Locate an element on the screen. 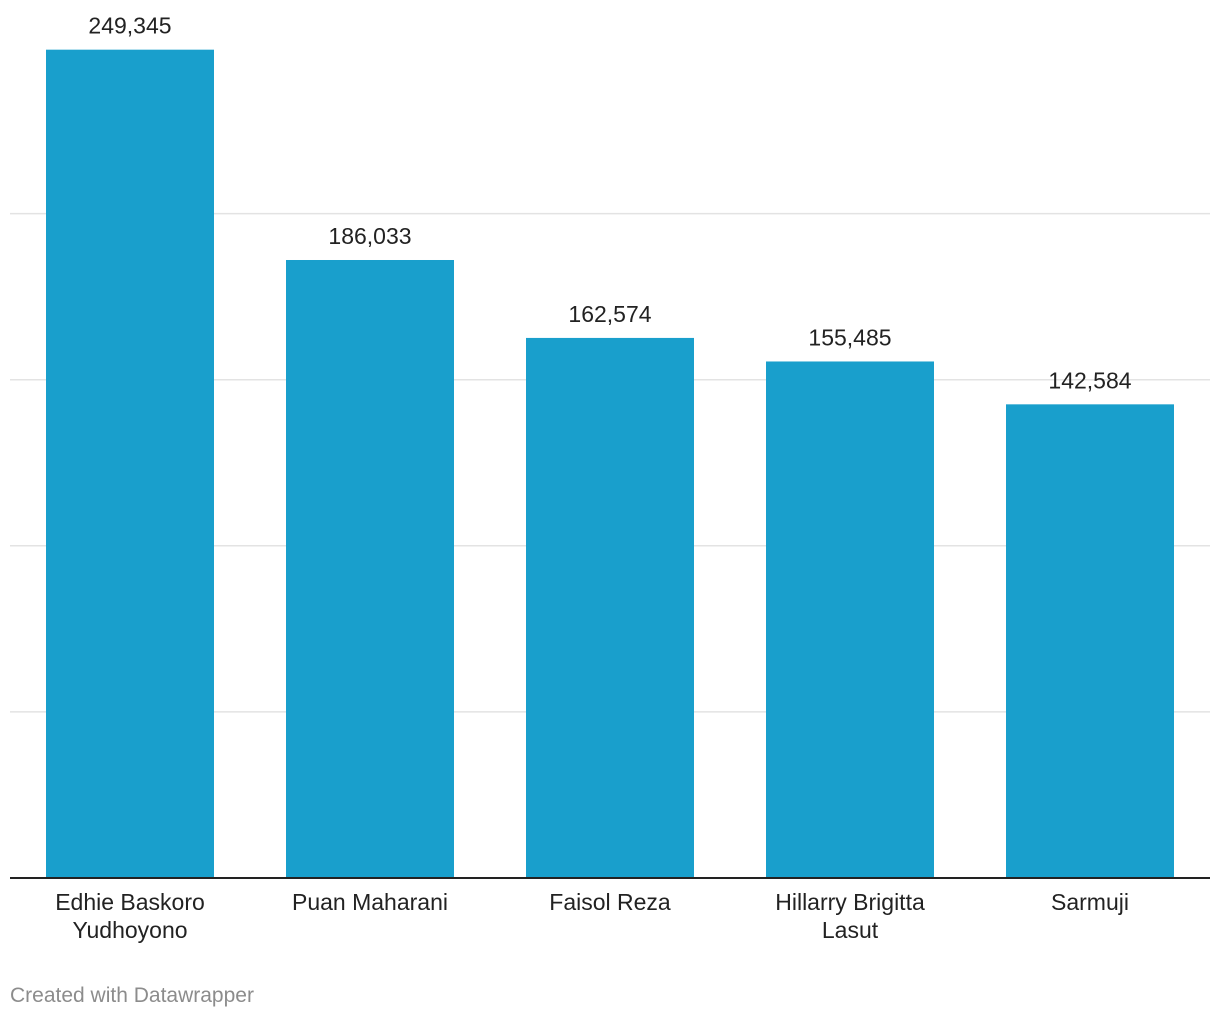 This screenshot has height=1020, width=1220. category-label: Yudhoyono is located at coordinates (129, 930).